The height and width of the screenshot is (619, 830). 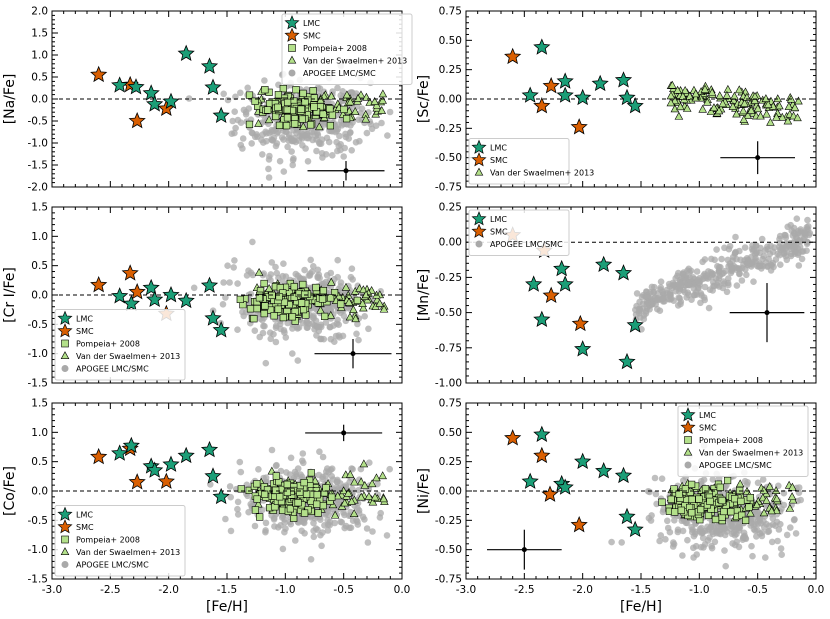 What do you see at coordinates (292, 59) in the screenshot?
I see `legend-marker-vds` at bounding box center [292, 59].